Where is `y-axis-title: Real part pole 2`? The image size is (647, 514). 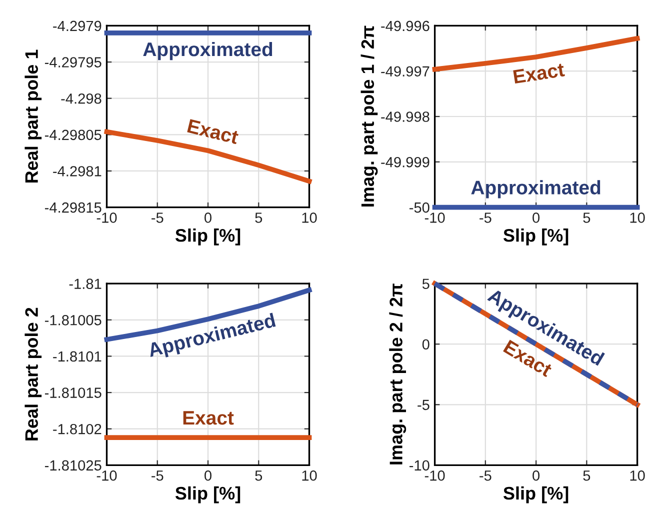
y-axis-title: Real part pole 2 is located at coordinates (33, 374).